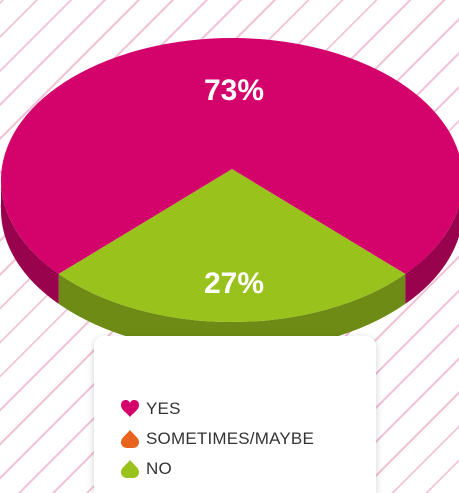 The image size is (459, 493). What do you see at coordinates (234, 283) in the screenshot?
I see `data-label-no: 27%` at bounding box center [234, 283].